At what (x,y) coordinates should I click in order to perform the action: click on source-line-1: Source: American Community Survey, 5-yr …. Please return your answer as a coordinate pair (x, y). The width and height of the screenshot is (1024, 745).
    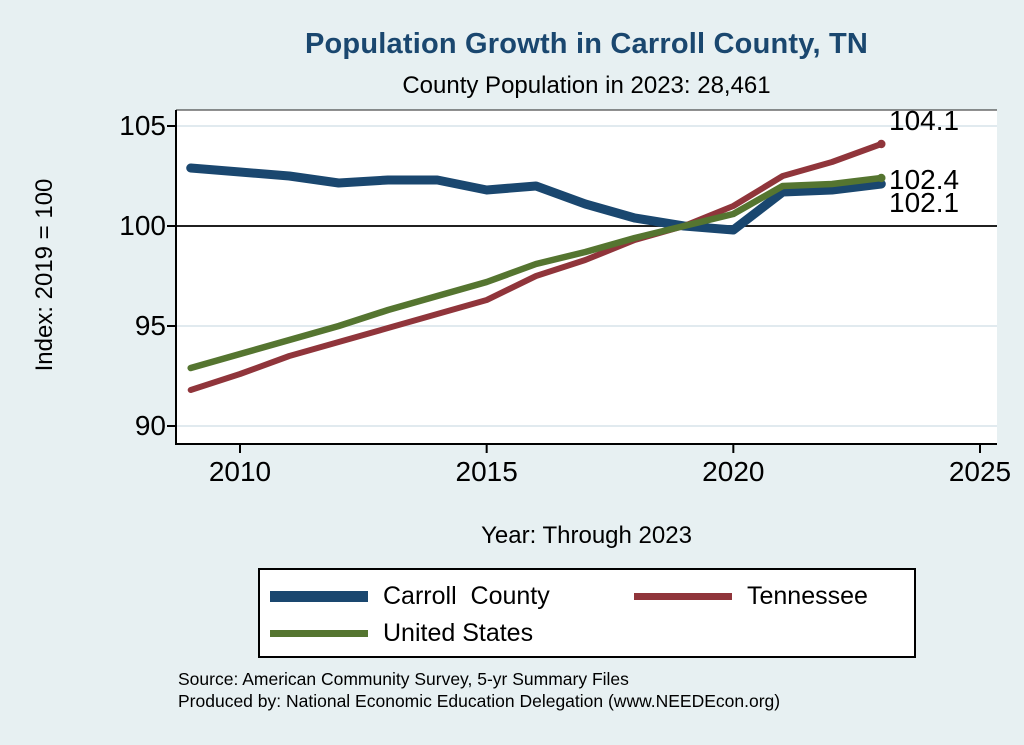
    Looking at the image, I should click on (403, 679).